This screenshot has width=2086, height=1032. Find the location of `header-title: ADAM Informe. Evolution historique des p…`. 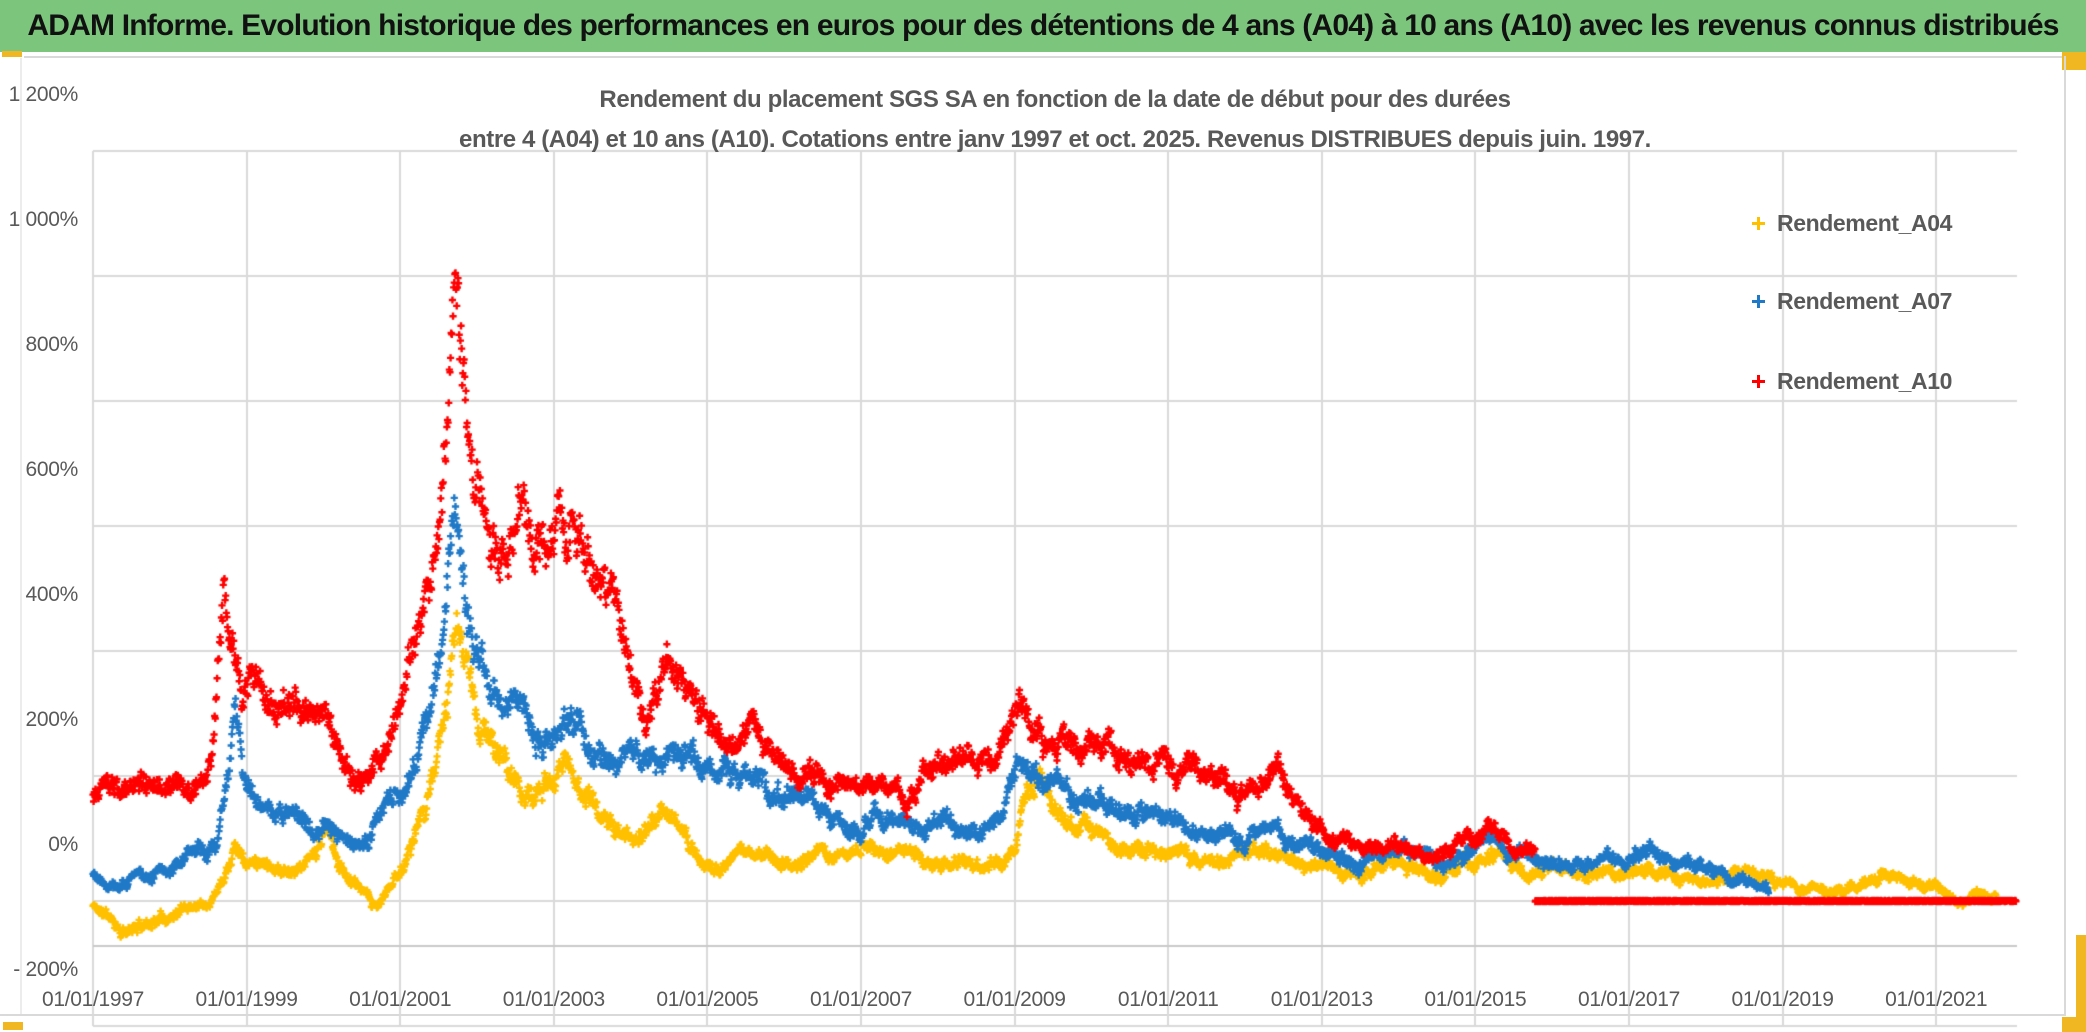

header-title: ADAM Informe. Evolution historique des p… is located at coordinates (1043, 25).